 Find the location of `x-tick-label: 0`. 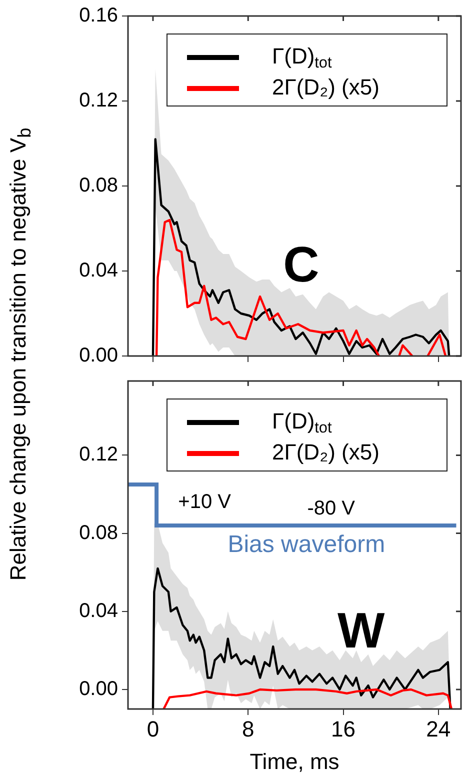

x-tick-label: 0 is located at coordinates (153, 729).